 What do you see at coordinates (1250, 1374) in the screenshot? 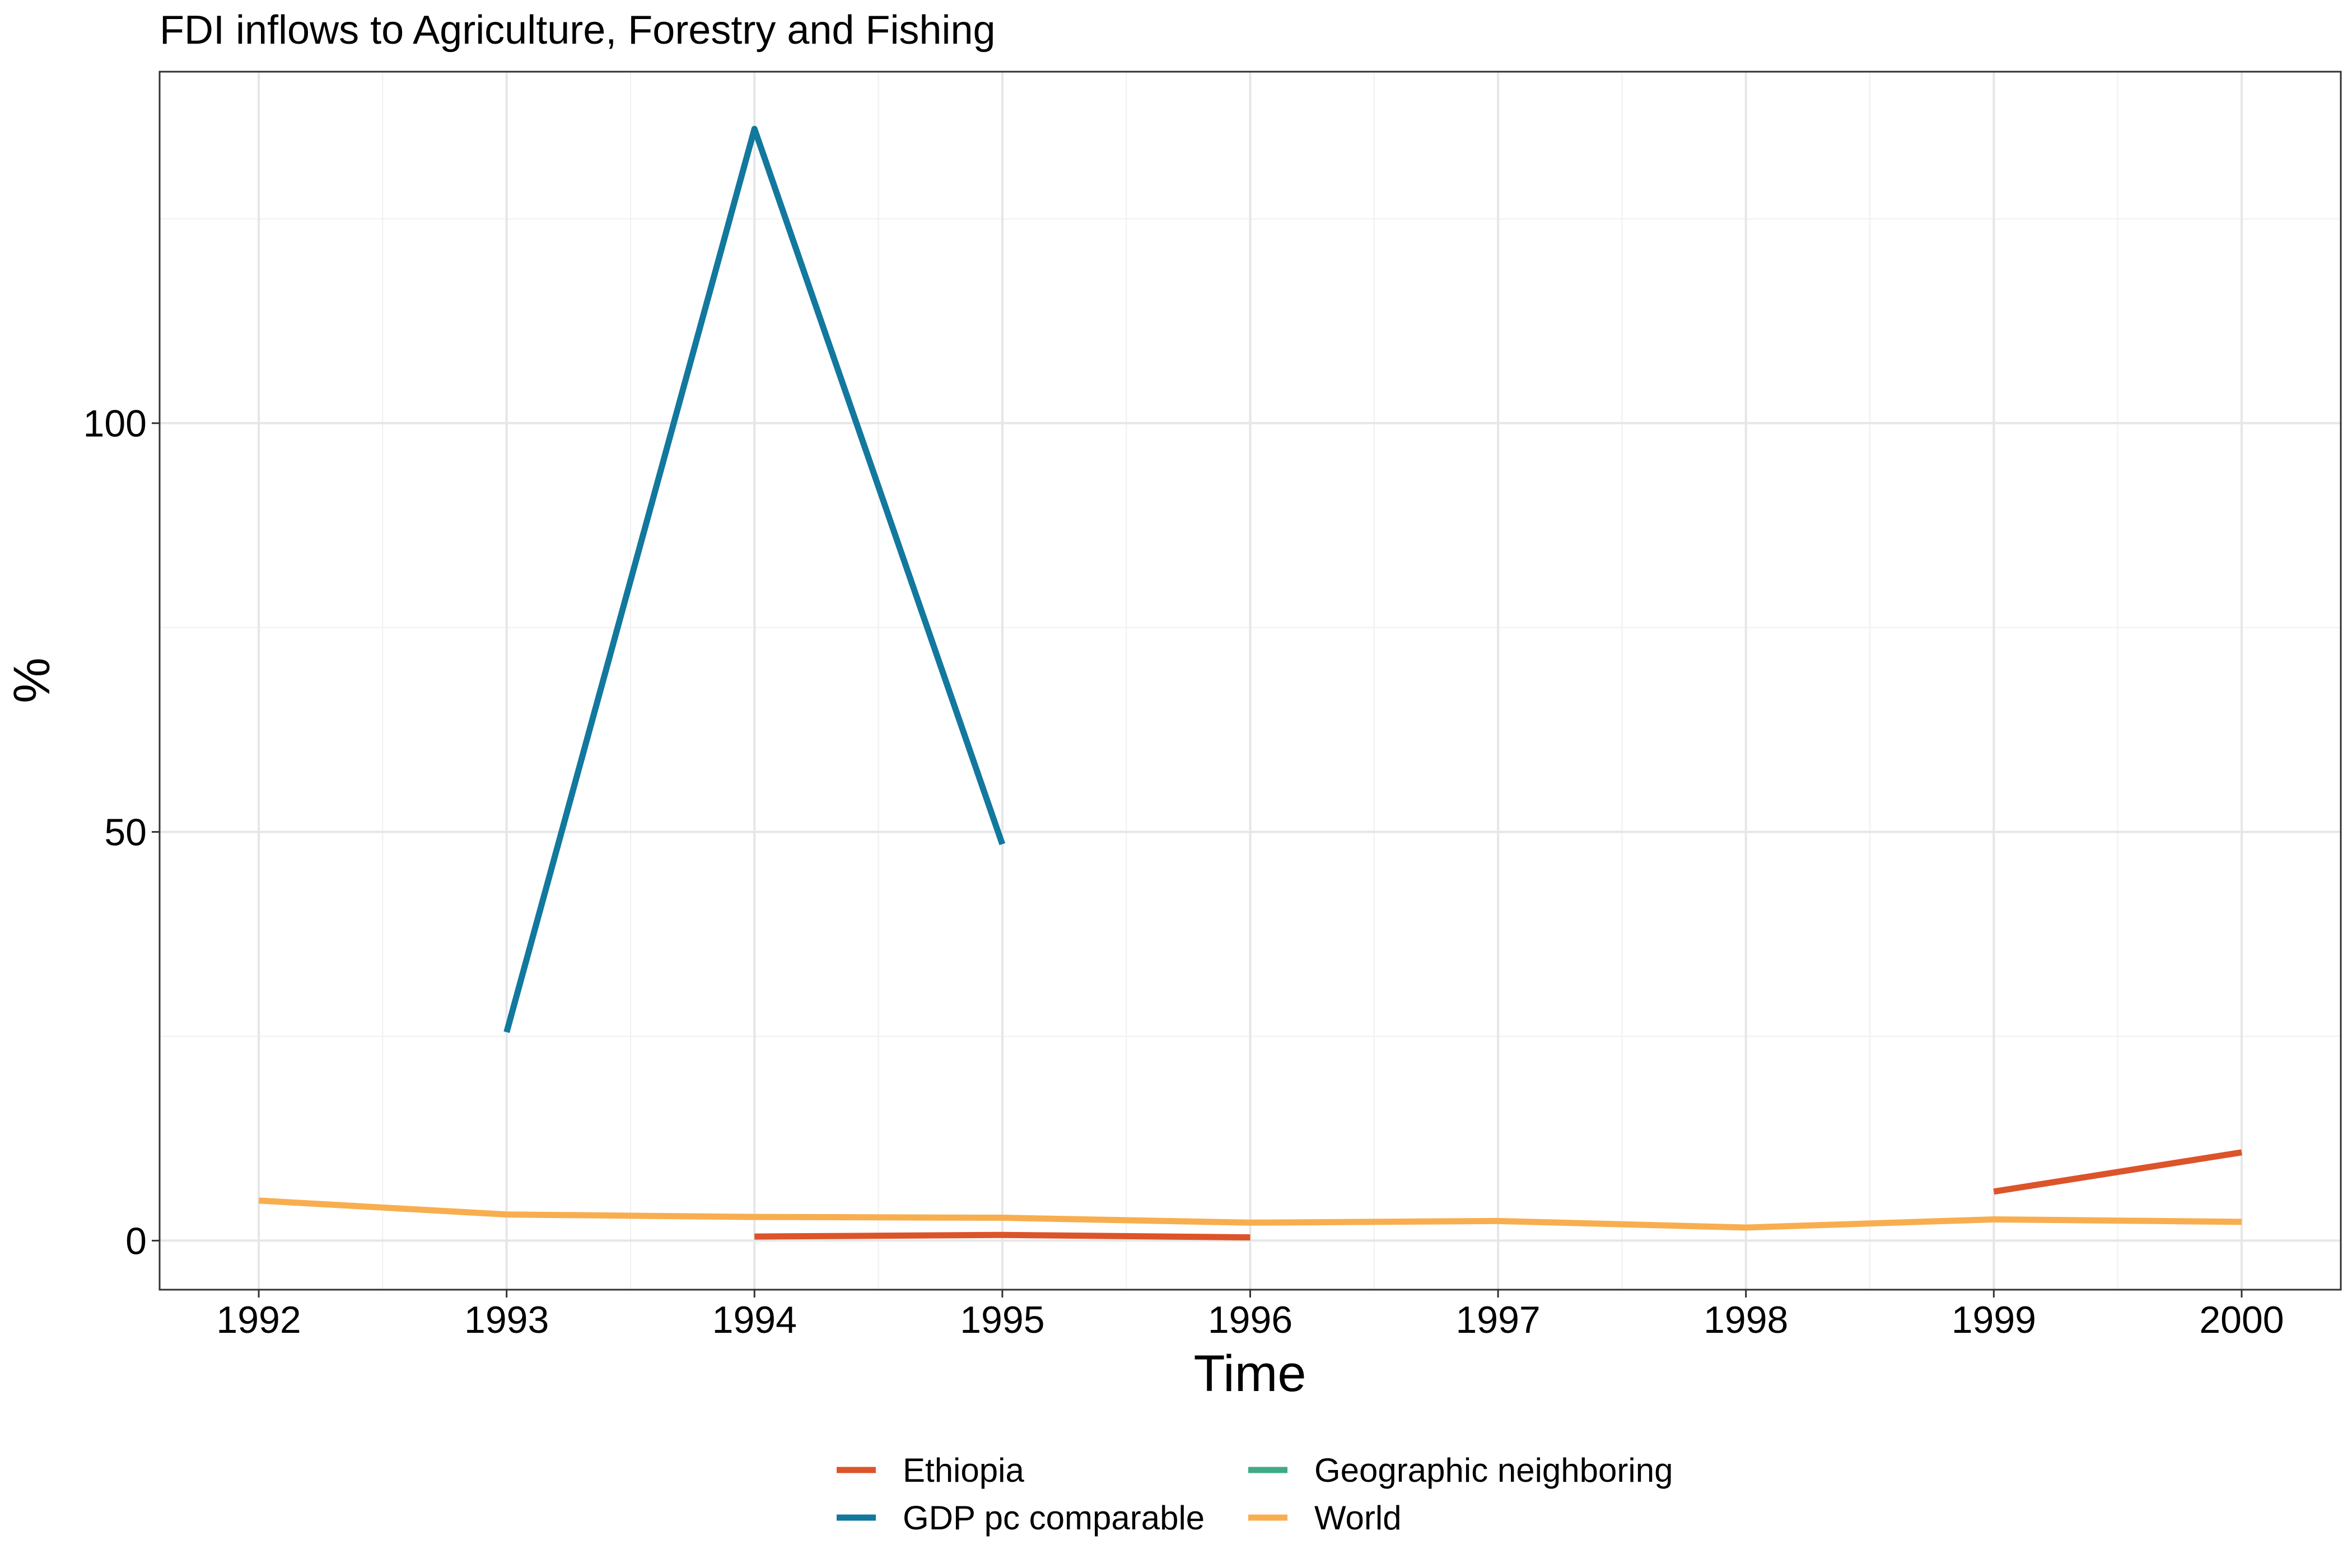
I see `x-axis-title: Time` at bounding box center [1250, 1374].